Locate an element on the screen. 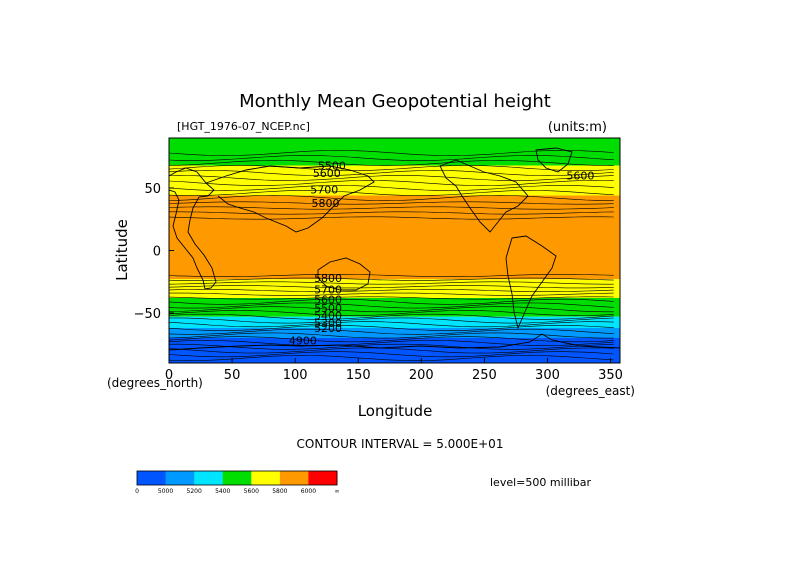 The width and height of the screenshot is (789, 562). x-tick-label: 100 is located at coordinates (295, 375).